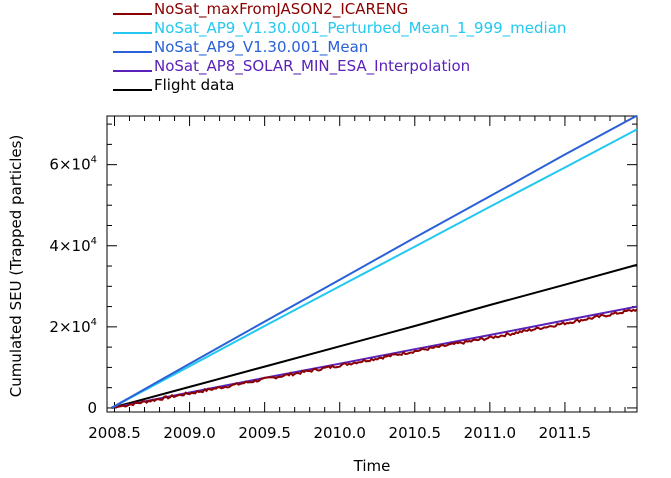 The height and width of the screenshot is (478, 671). What do you see at coordinates (490, 433) in the screenshot?
I see `x-tick-label: 2011.0` at bounding box center [490, 433].